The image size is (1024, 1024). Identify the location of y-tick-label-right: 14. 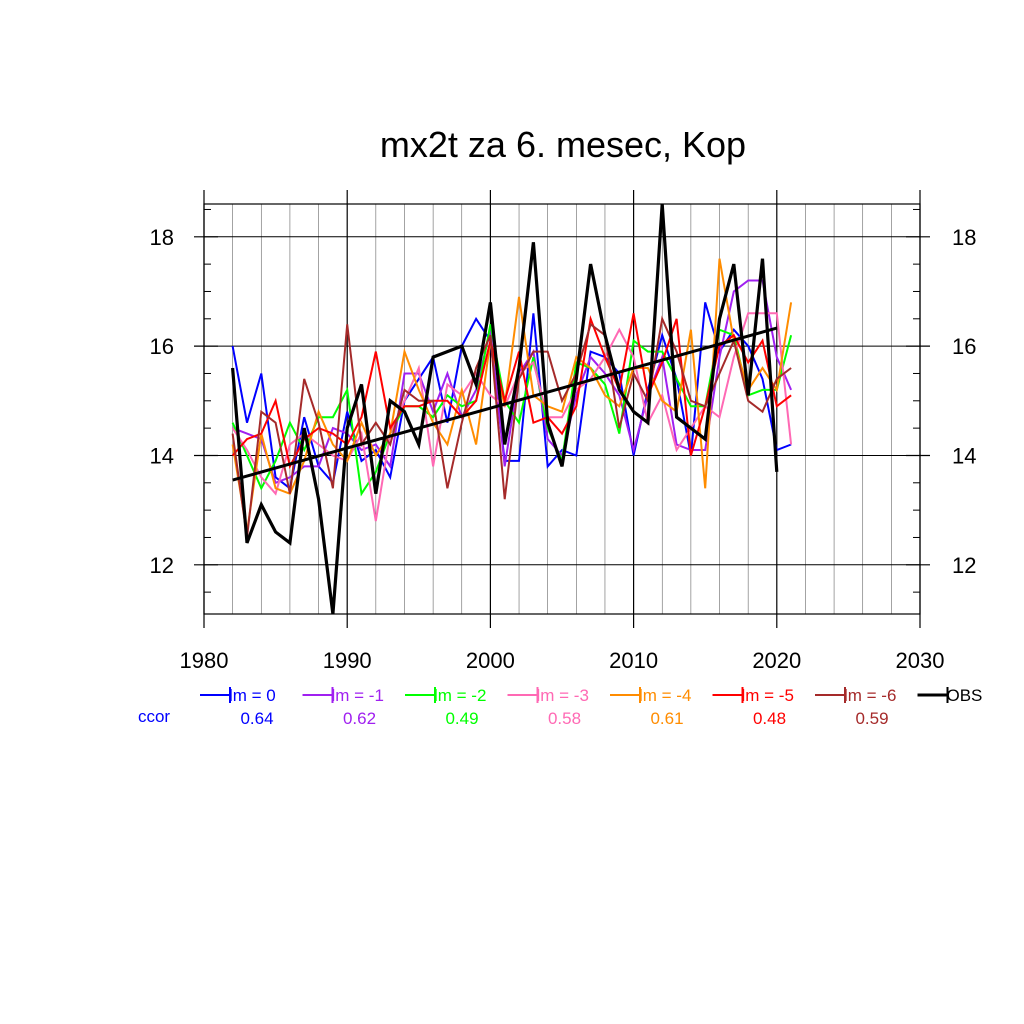
(964, 455).